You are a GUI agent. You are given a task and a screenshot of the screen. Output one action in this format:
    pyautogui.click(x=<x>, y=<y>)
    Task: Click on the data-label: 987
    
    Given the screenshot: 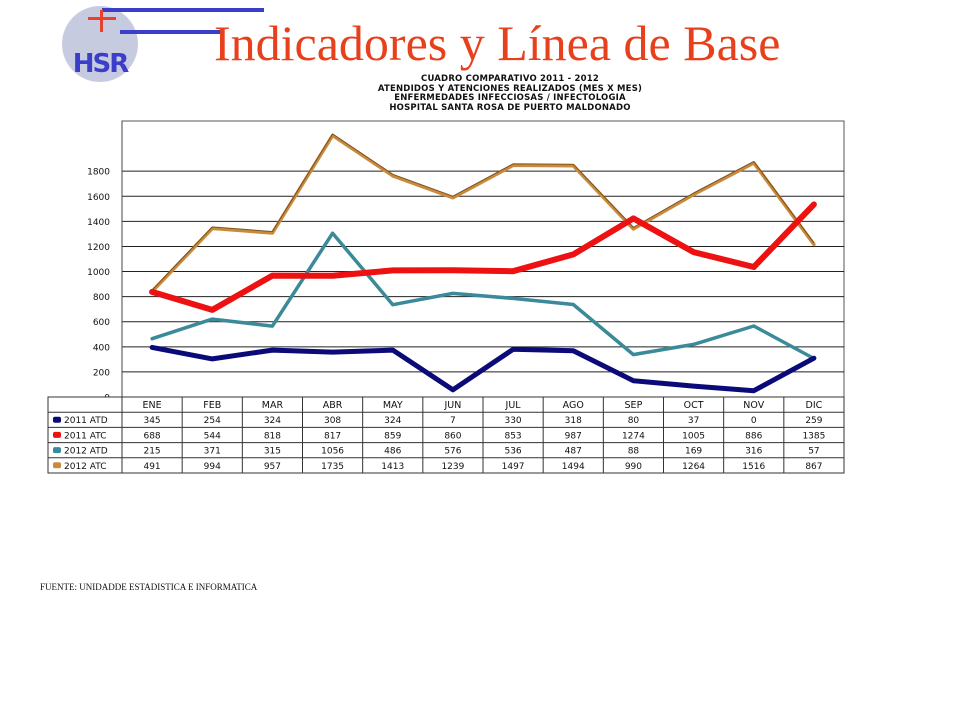 What is the action you would take?
    pyautogui.click(x=573, y=436)
    